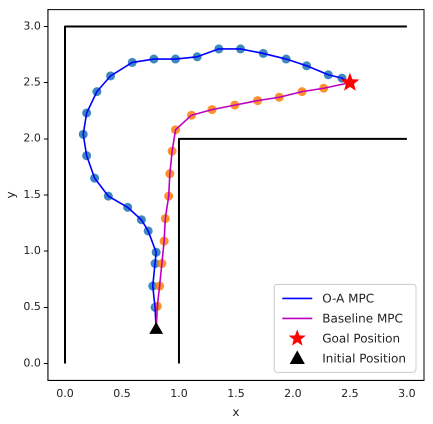 Image resolution: width=433 pixels, height=424 pixels. Describe the element at coordinates (361, 339) in the screenshot. I see `legend-label: Goal Position` at that location.